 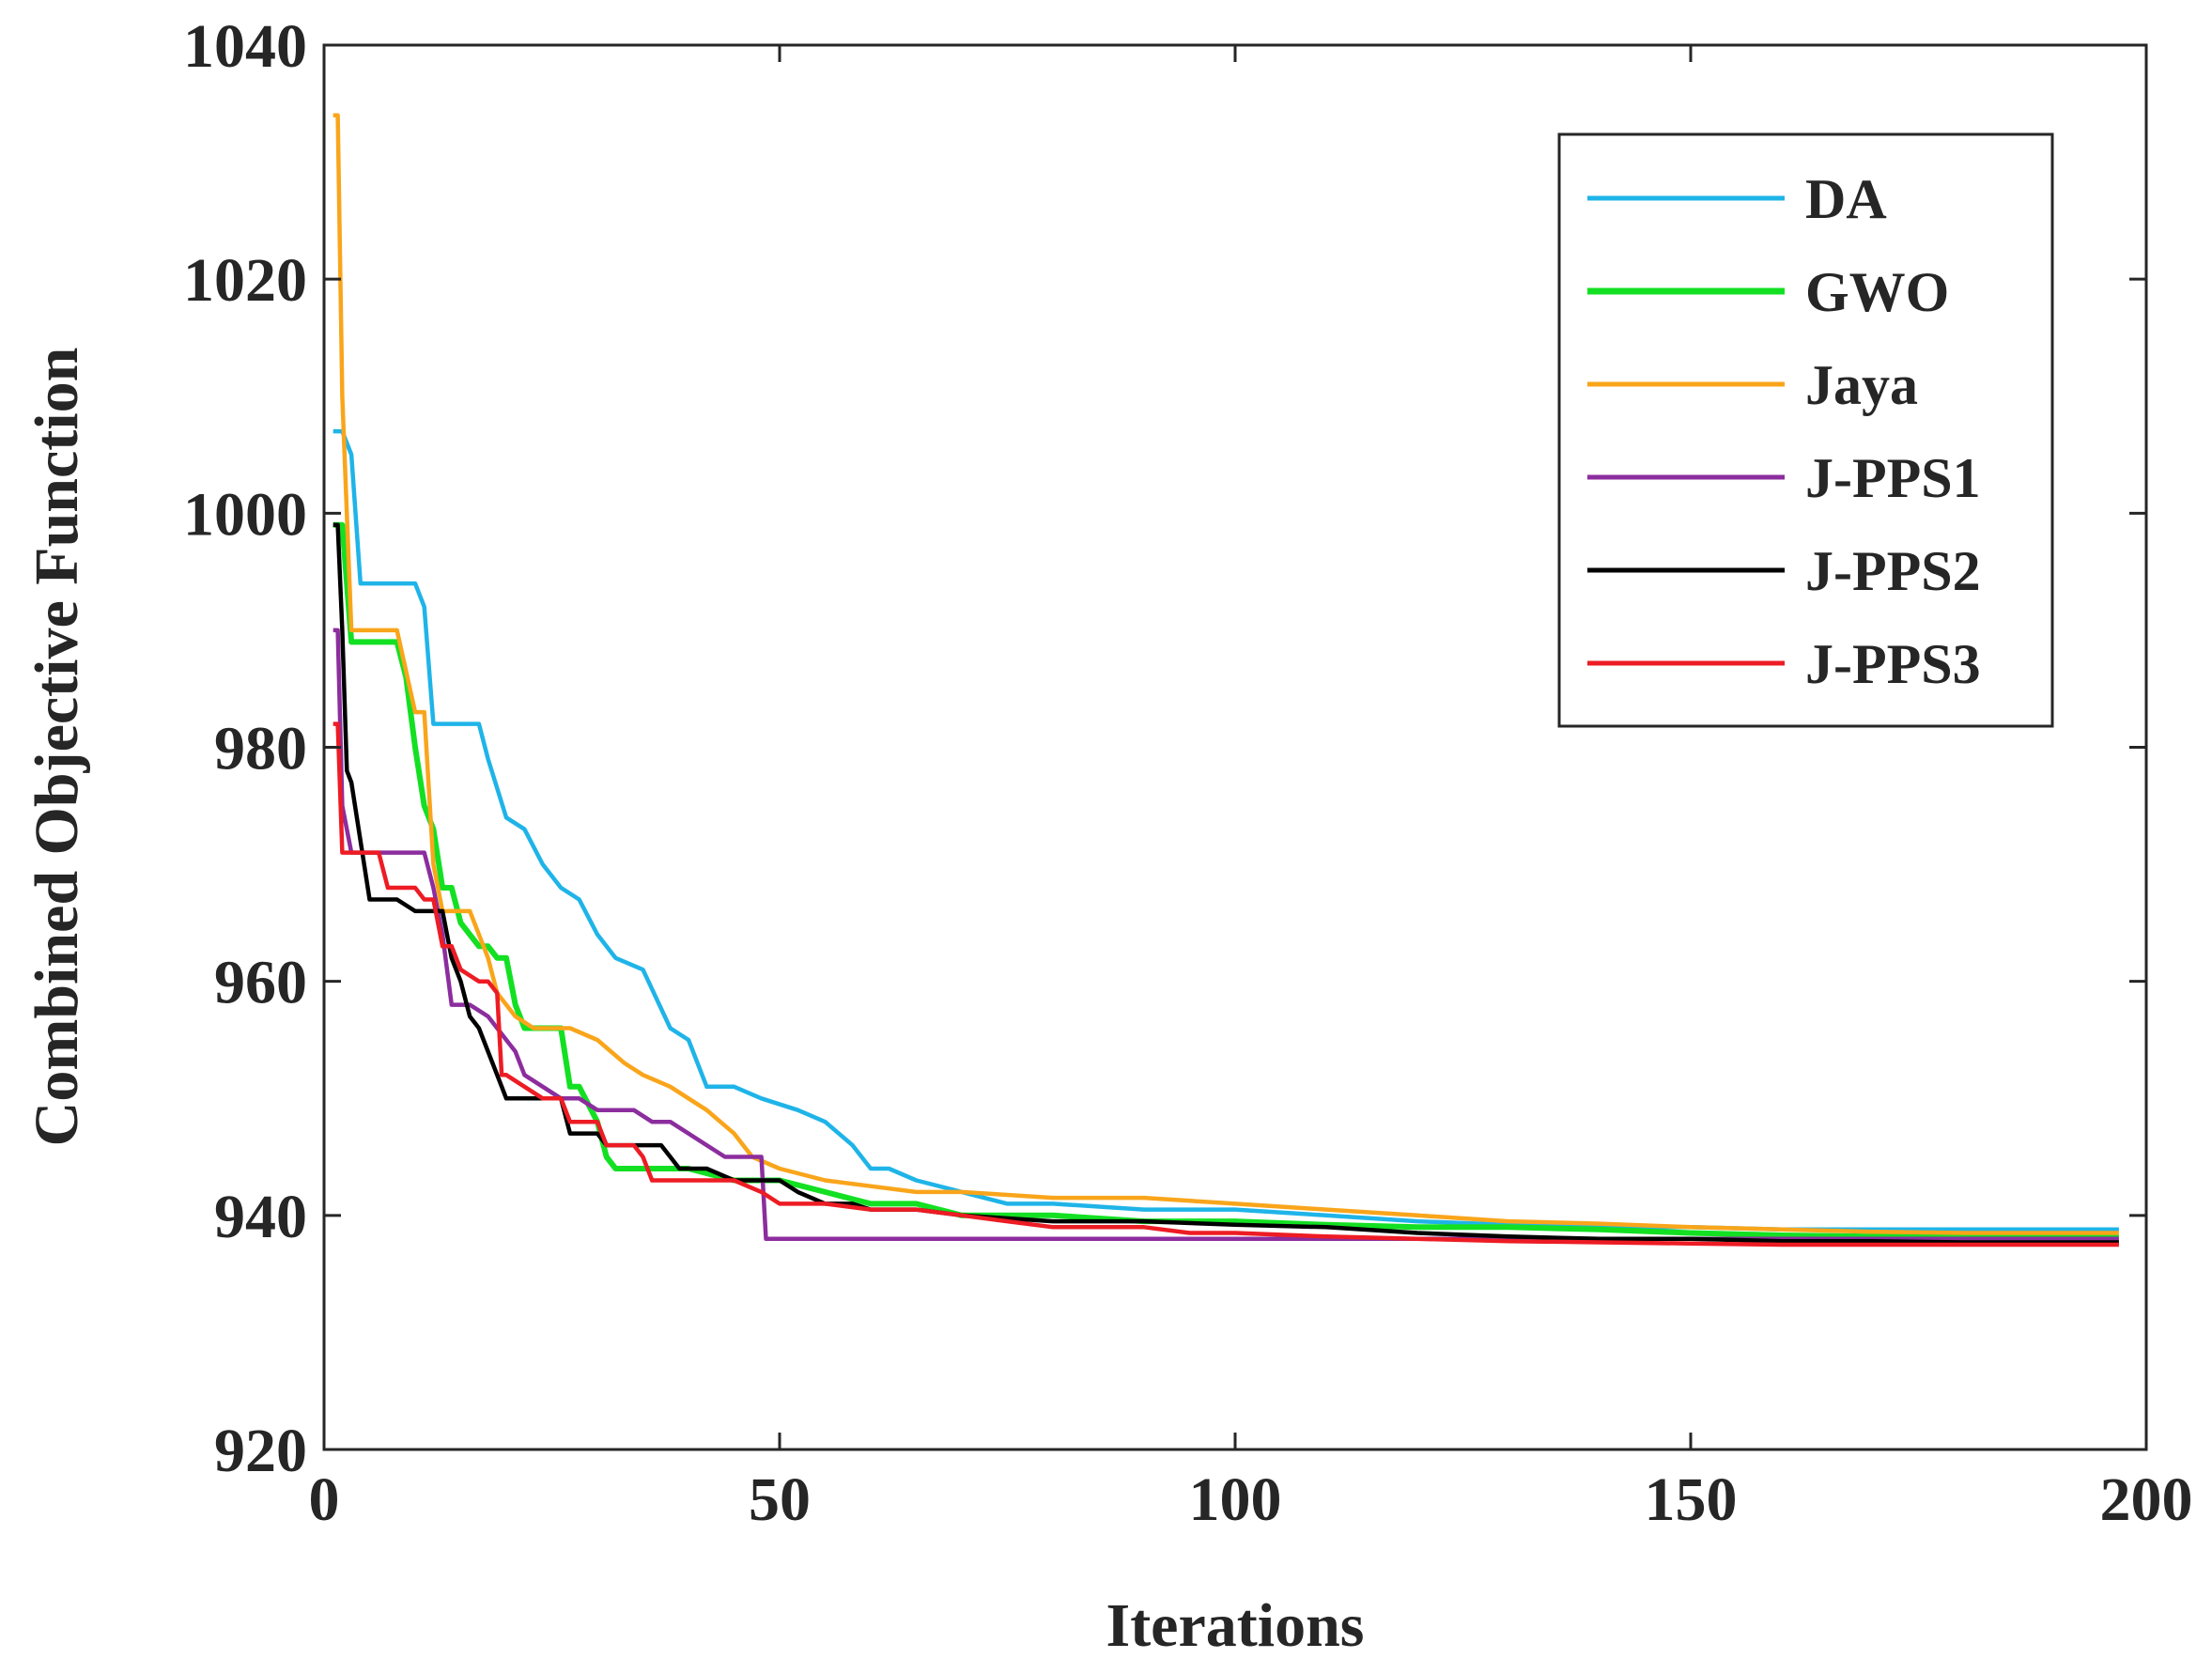 I want to click on legend-label-j-pps1: J-PPS1, so click(x=1893, y=478).